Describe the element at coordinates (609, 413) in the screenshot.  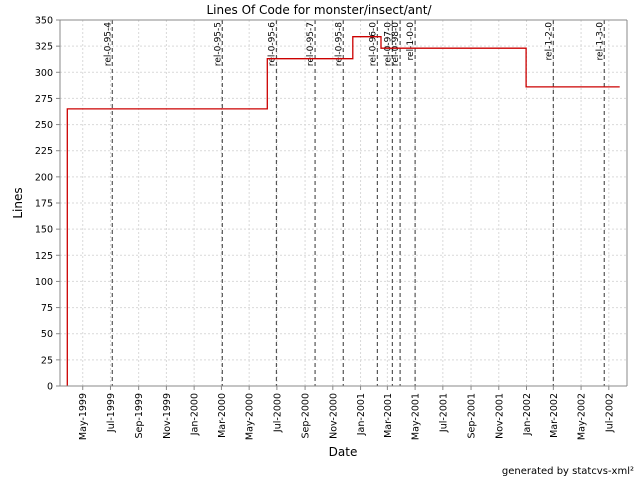
I see `x-tick-label: Jul-2002` at that location.